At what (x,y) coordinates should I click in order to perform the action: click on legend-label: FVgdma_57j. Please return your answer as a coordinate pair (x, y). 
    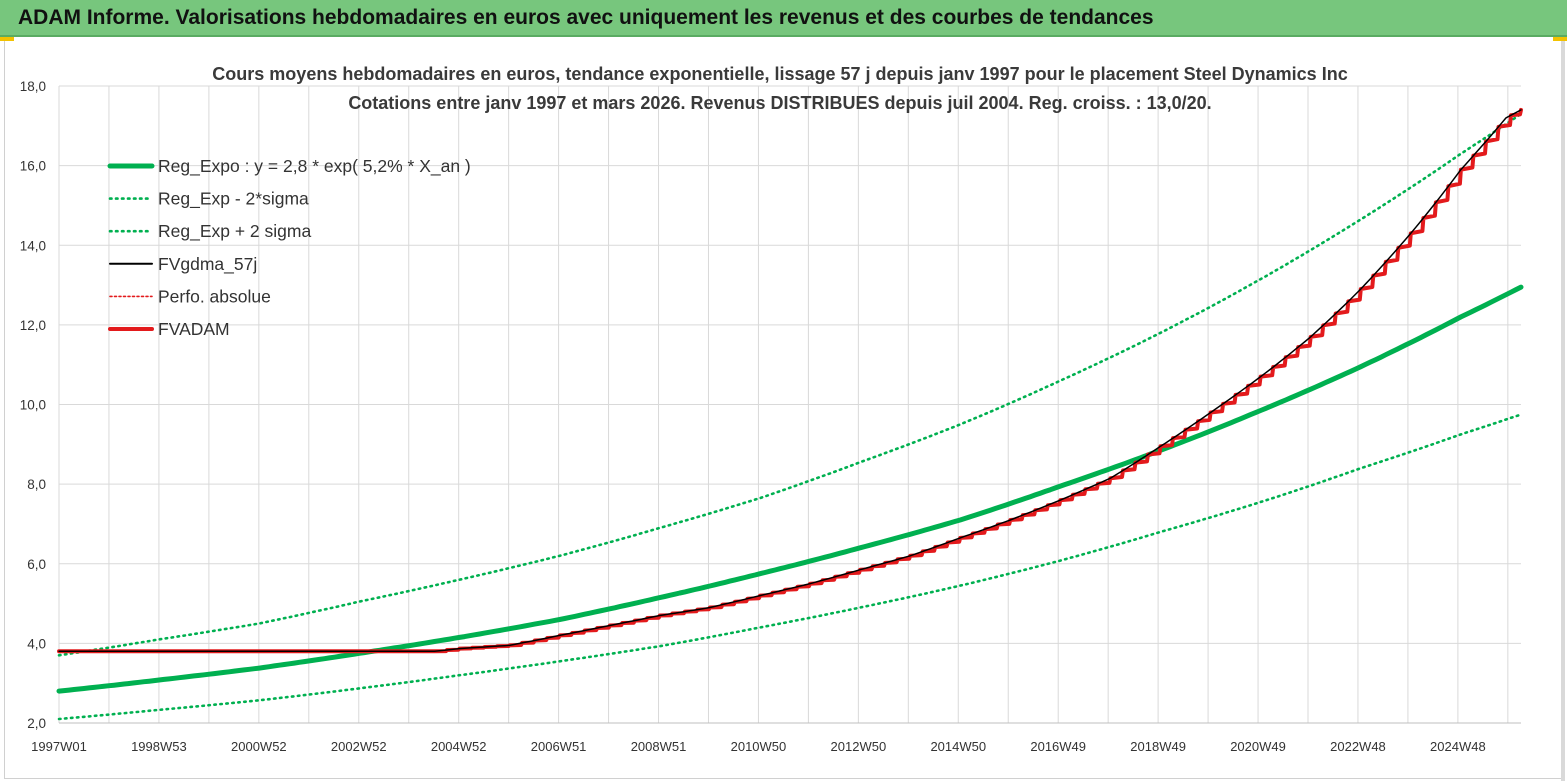
    Looking at the image, I should click on (207, 264).